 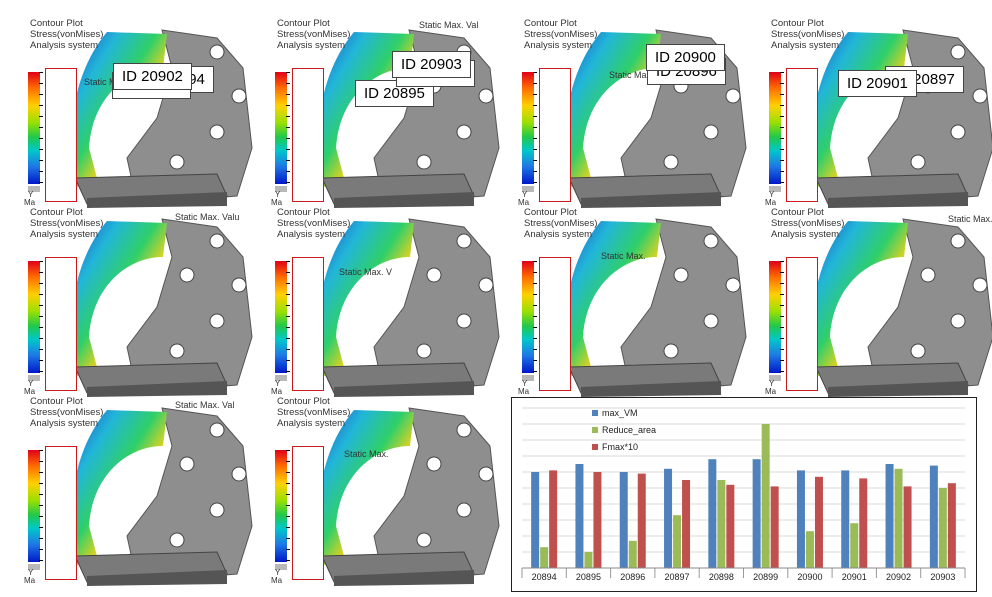 What do you see at coordinates (721, 577) in the screenshot?
I see `x-tick-label: 20898` at bounding box center [721, 577].